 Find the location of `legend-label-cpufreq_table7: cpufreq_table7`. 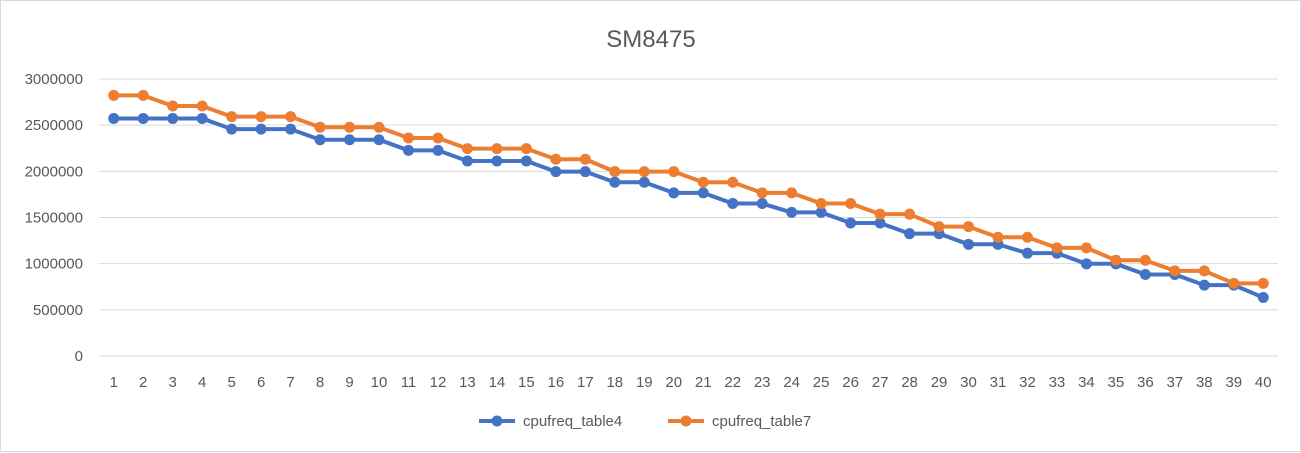

legend-label-cpufreq_table7: cpufreq_table7 is located at coordinates (761, 421).